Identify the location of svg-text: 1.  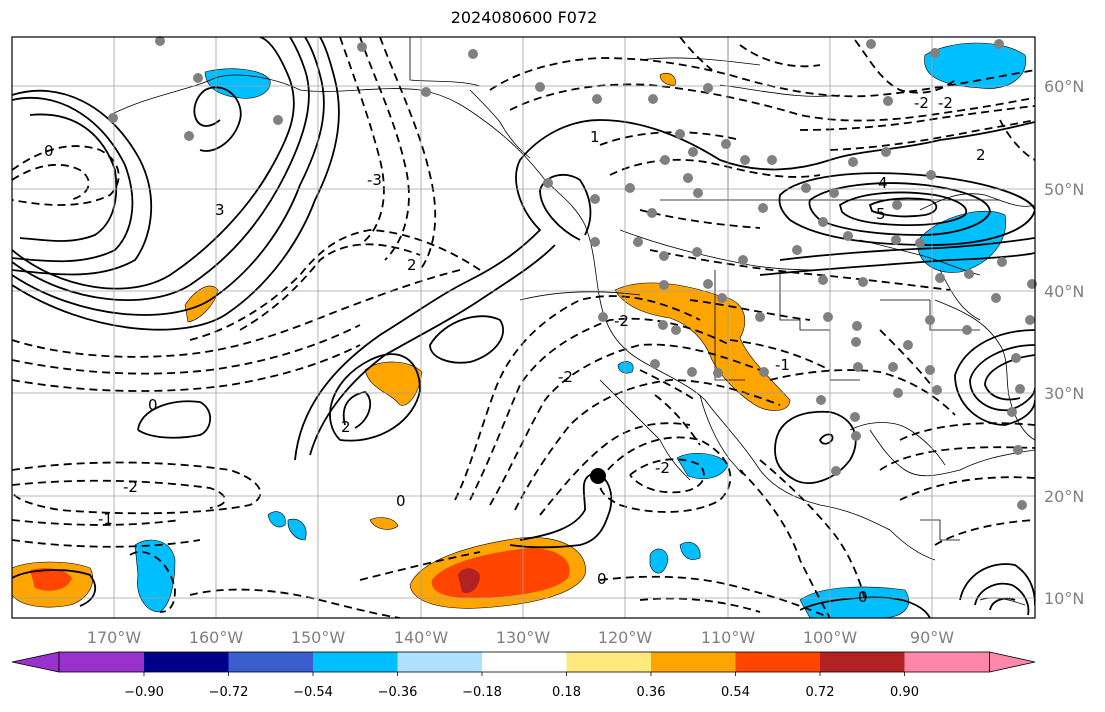
(595, 137).